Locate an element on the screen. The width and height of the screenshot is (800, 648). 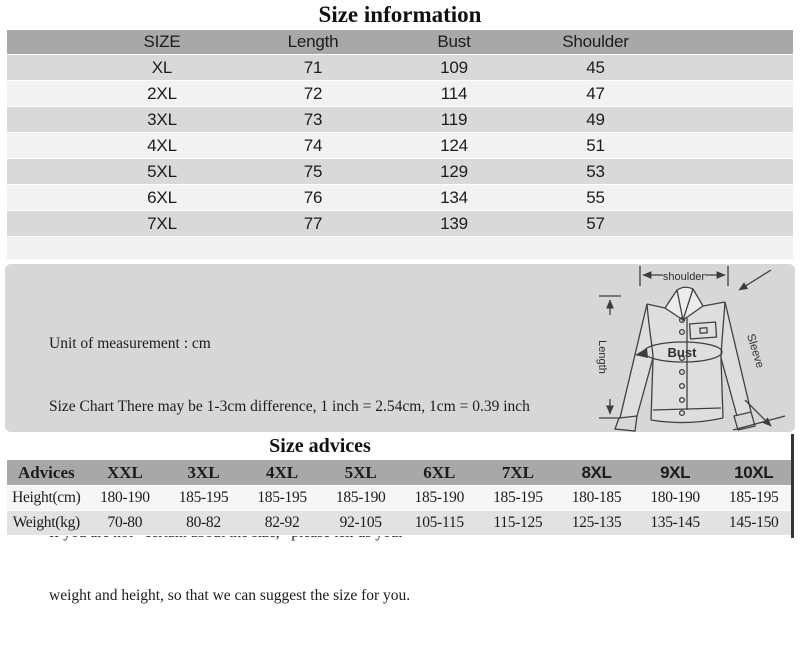
header-shoulder: Shoulder is located at coordinates (595, 41).